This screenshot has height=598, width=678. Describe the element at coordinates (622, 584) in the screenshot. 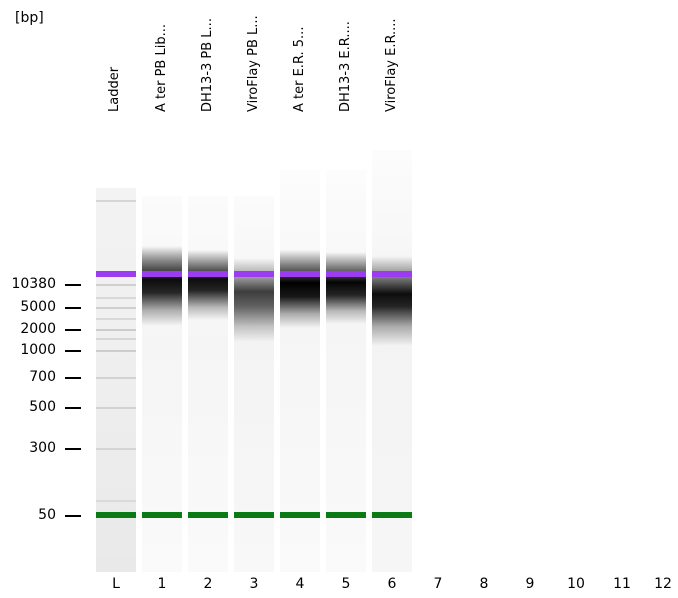

I see `lane-number-11: 11` at that location.